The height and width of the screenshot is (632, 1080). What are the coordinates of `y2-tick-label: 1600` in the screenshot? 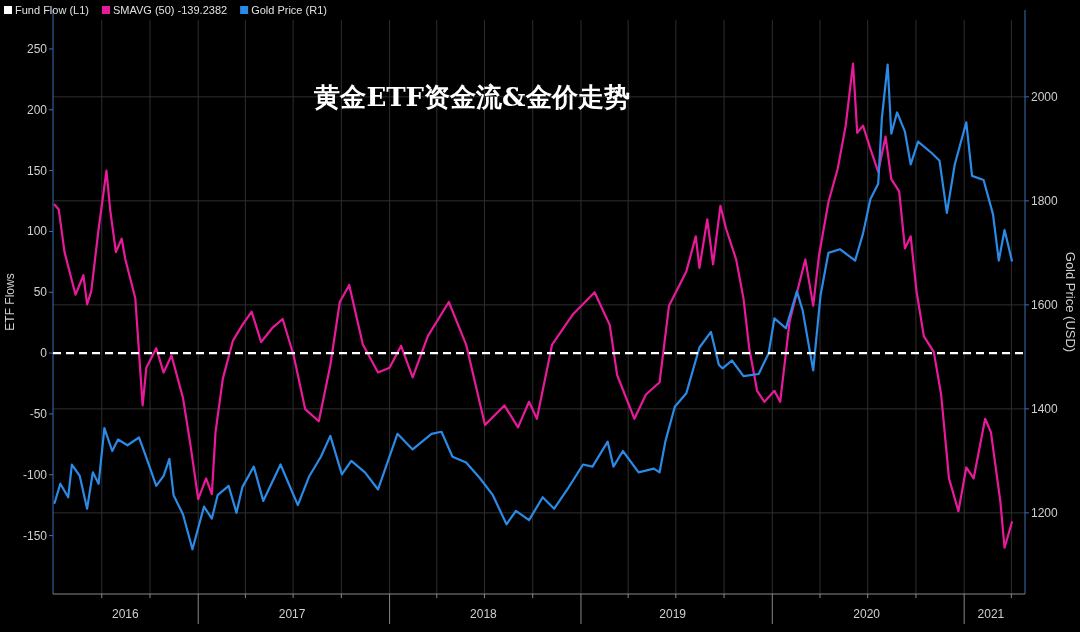 It's located at (1045, 304).